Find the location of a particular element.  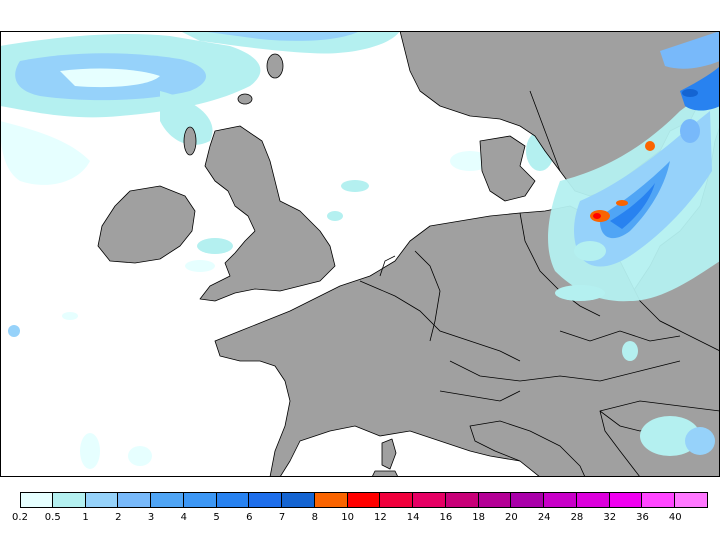

orkney-land is located at coordinates (245, 99).